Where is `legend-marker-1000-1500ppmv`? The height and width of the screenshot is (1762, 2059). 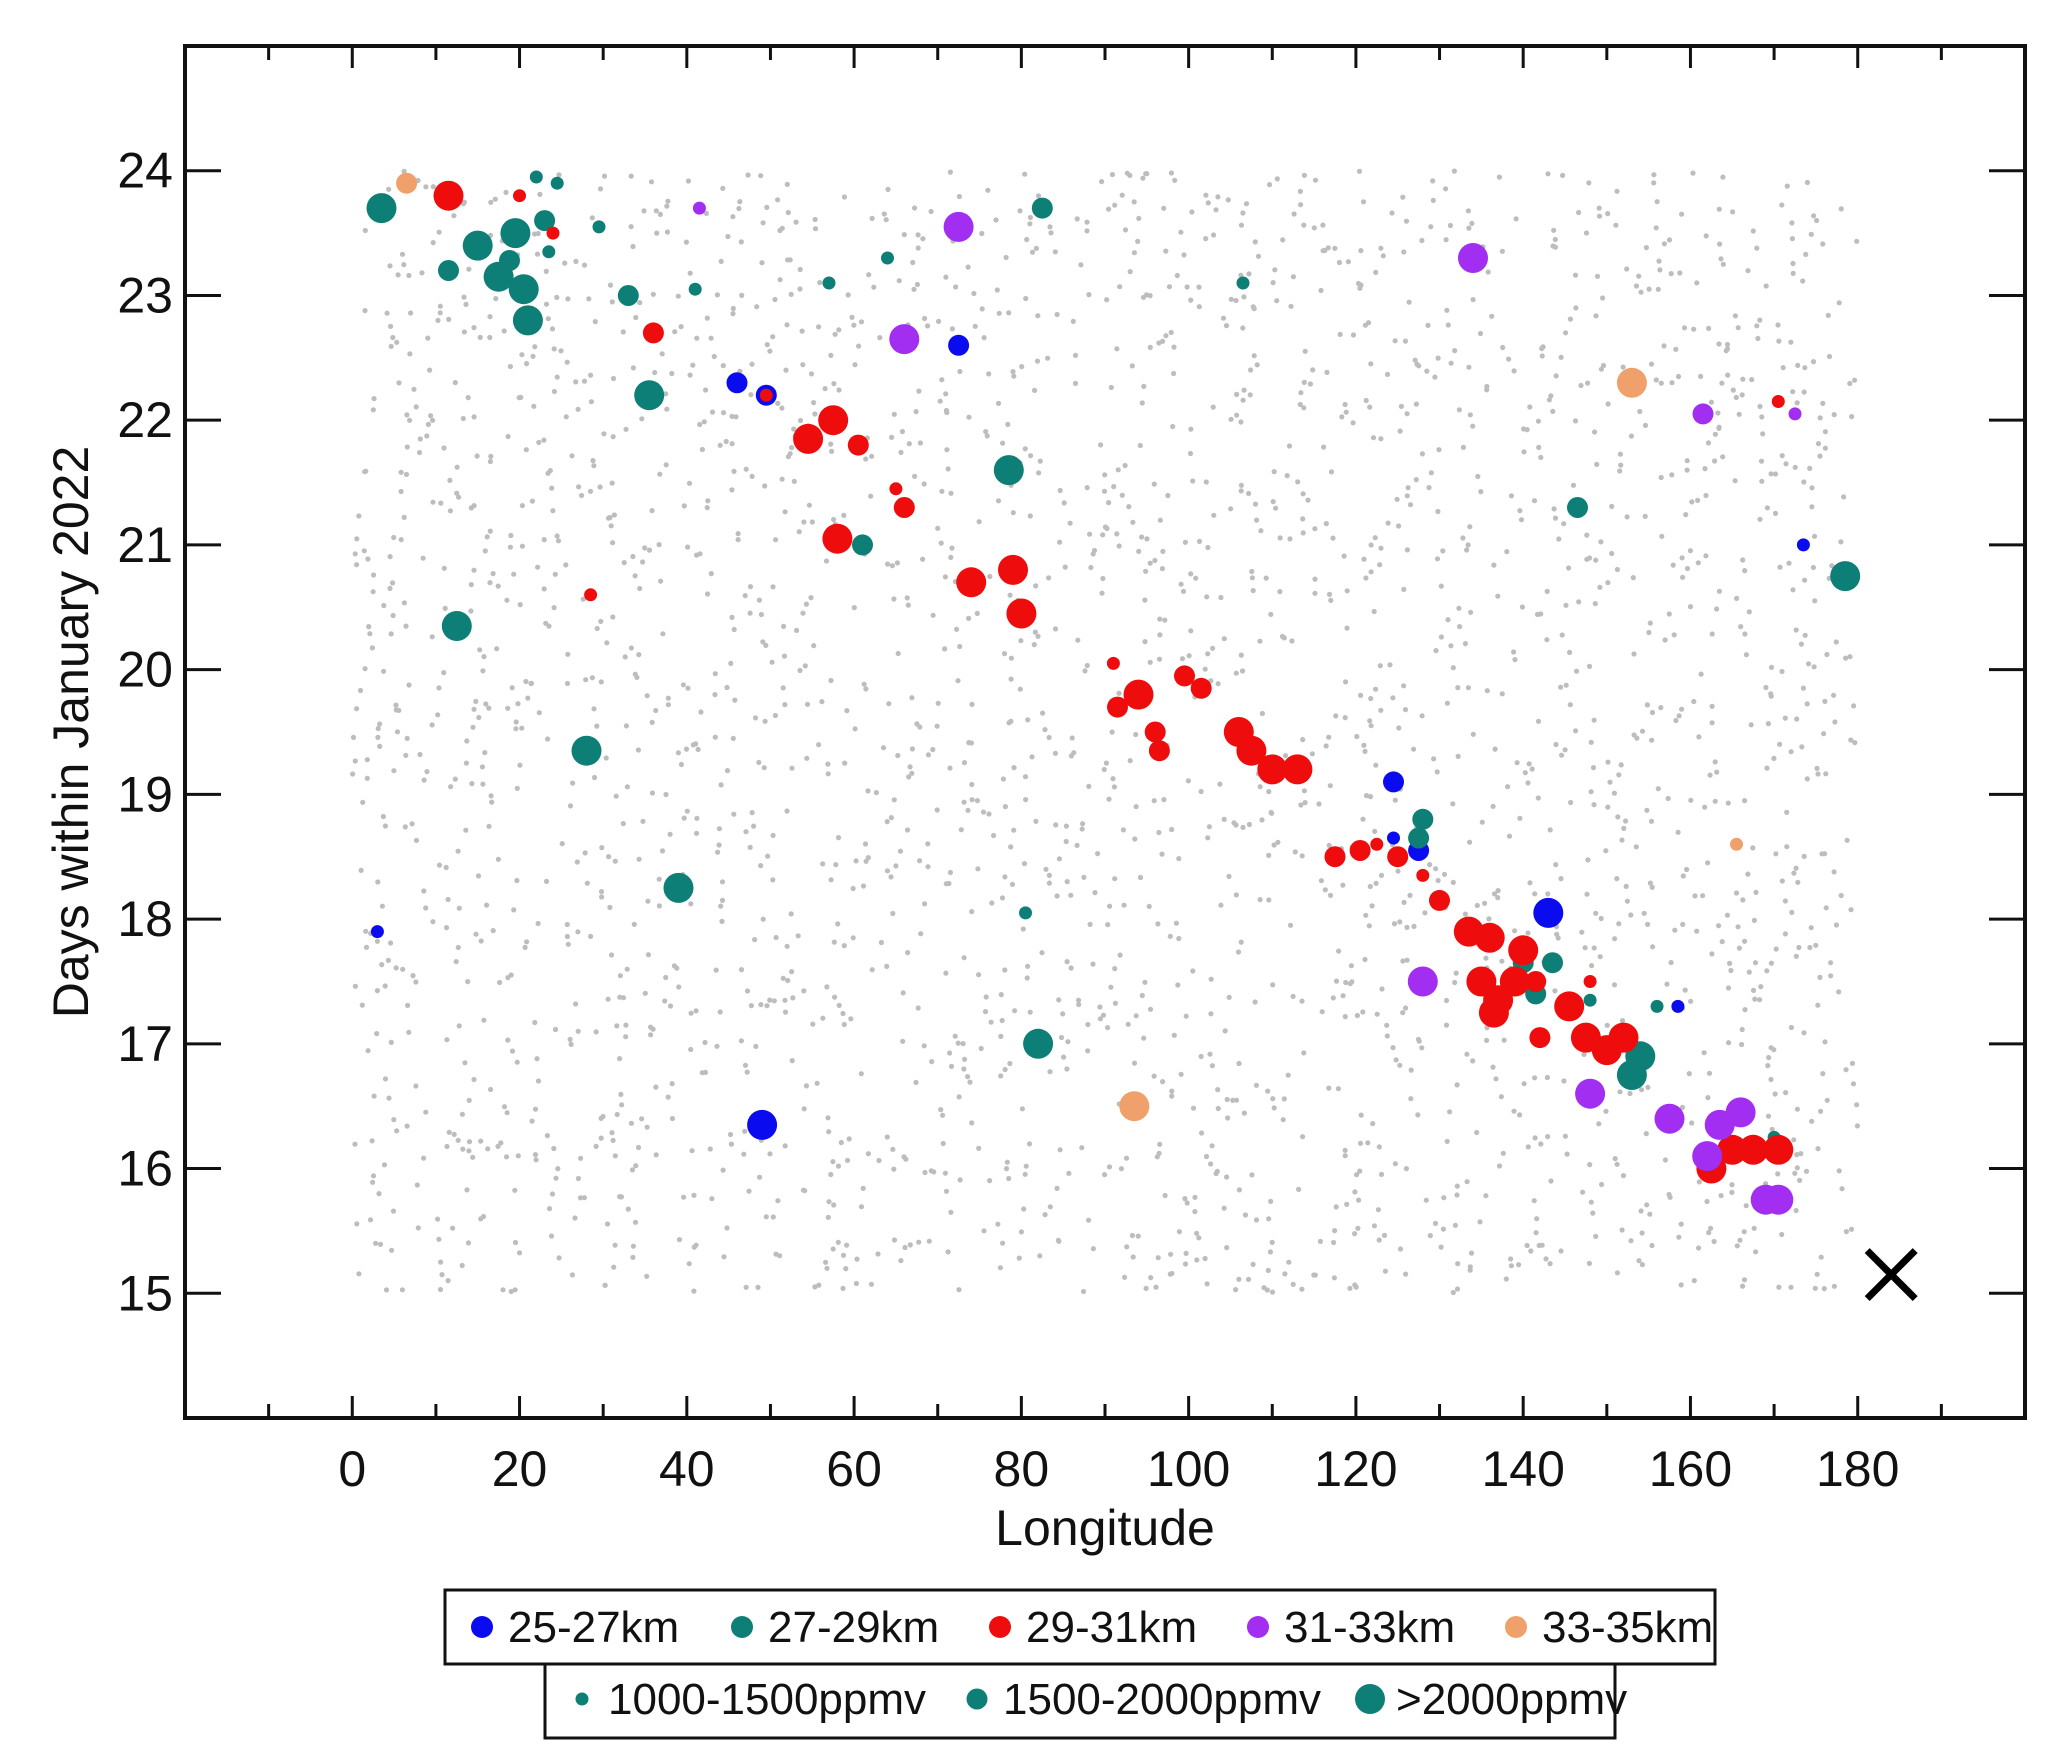 legend-marker-1000-1500ppmv is located at coordinates (582, 1699).